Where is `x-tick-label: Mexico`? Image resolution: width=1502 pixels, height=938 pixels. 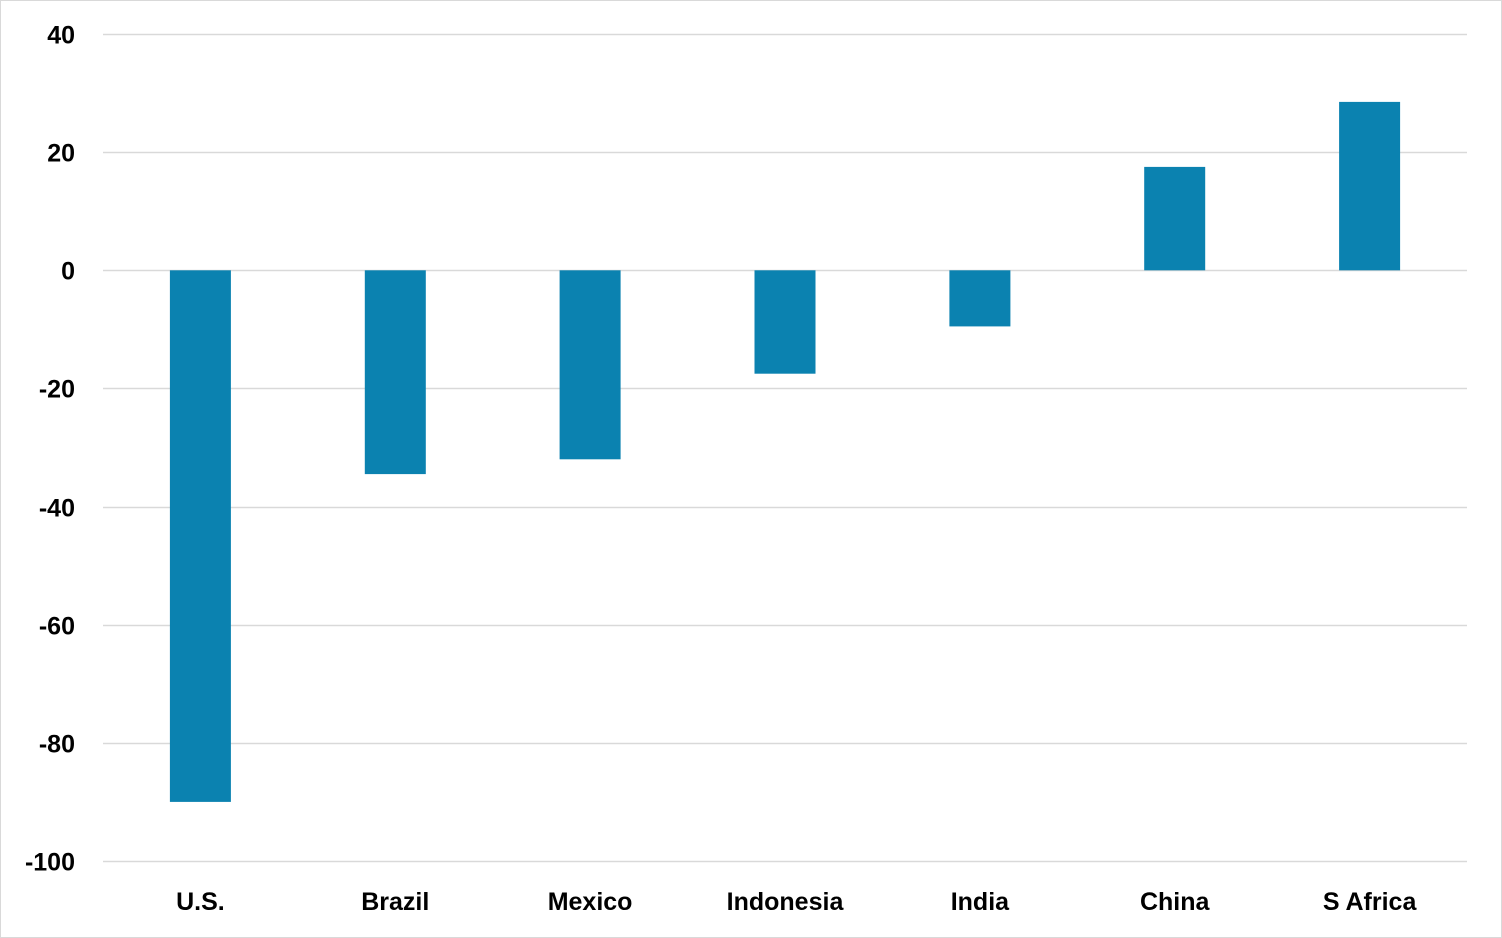
x-tick-label: Mexico is located at coordinates (590, 902).